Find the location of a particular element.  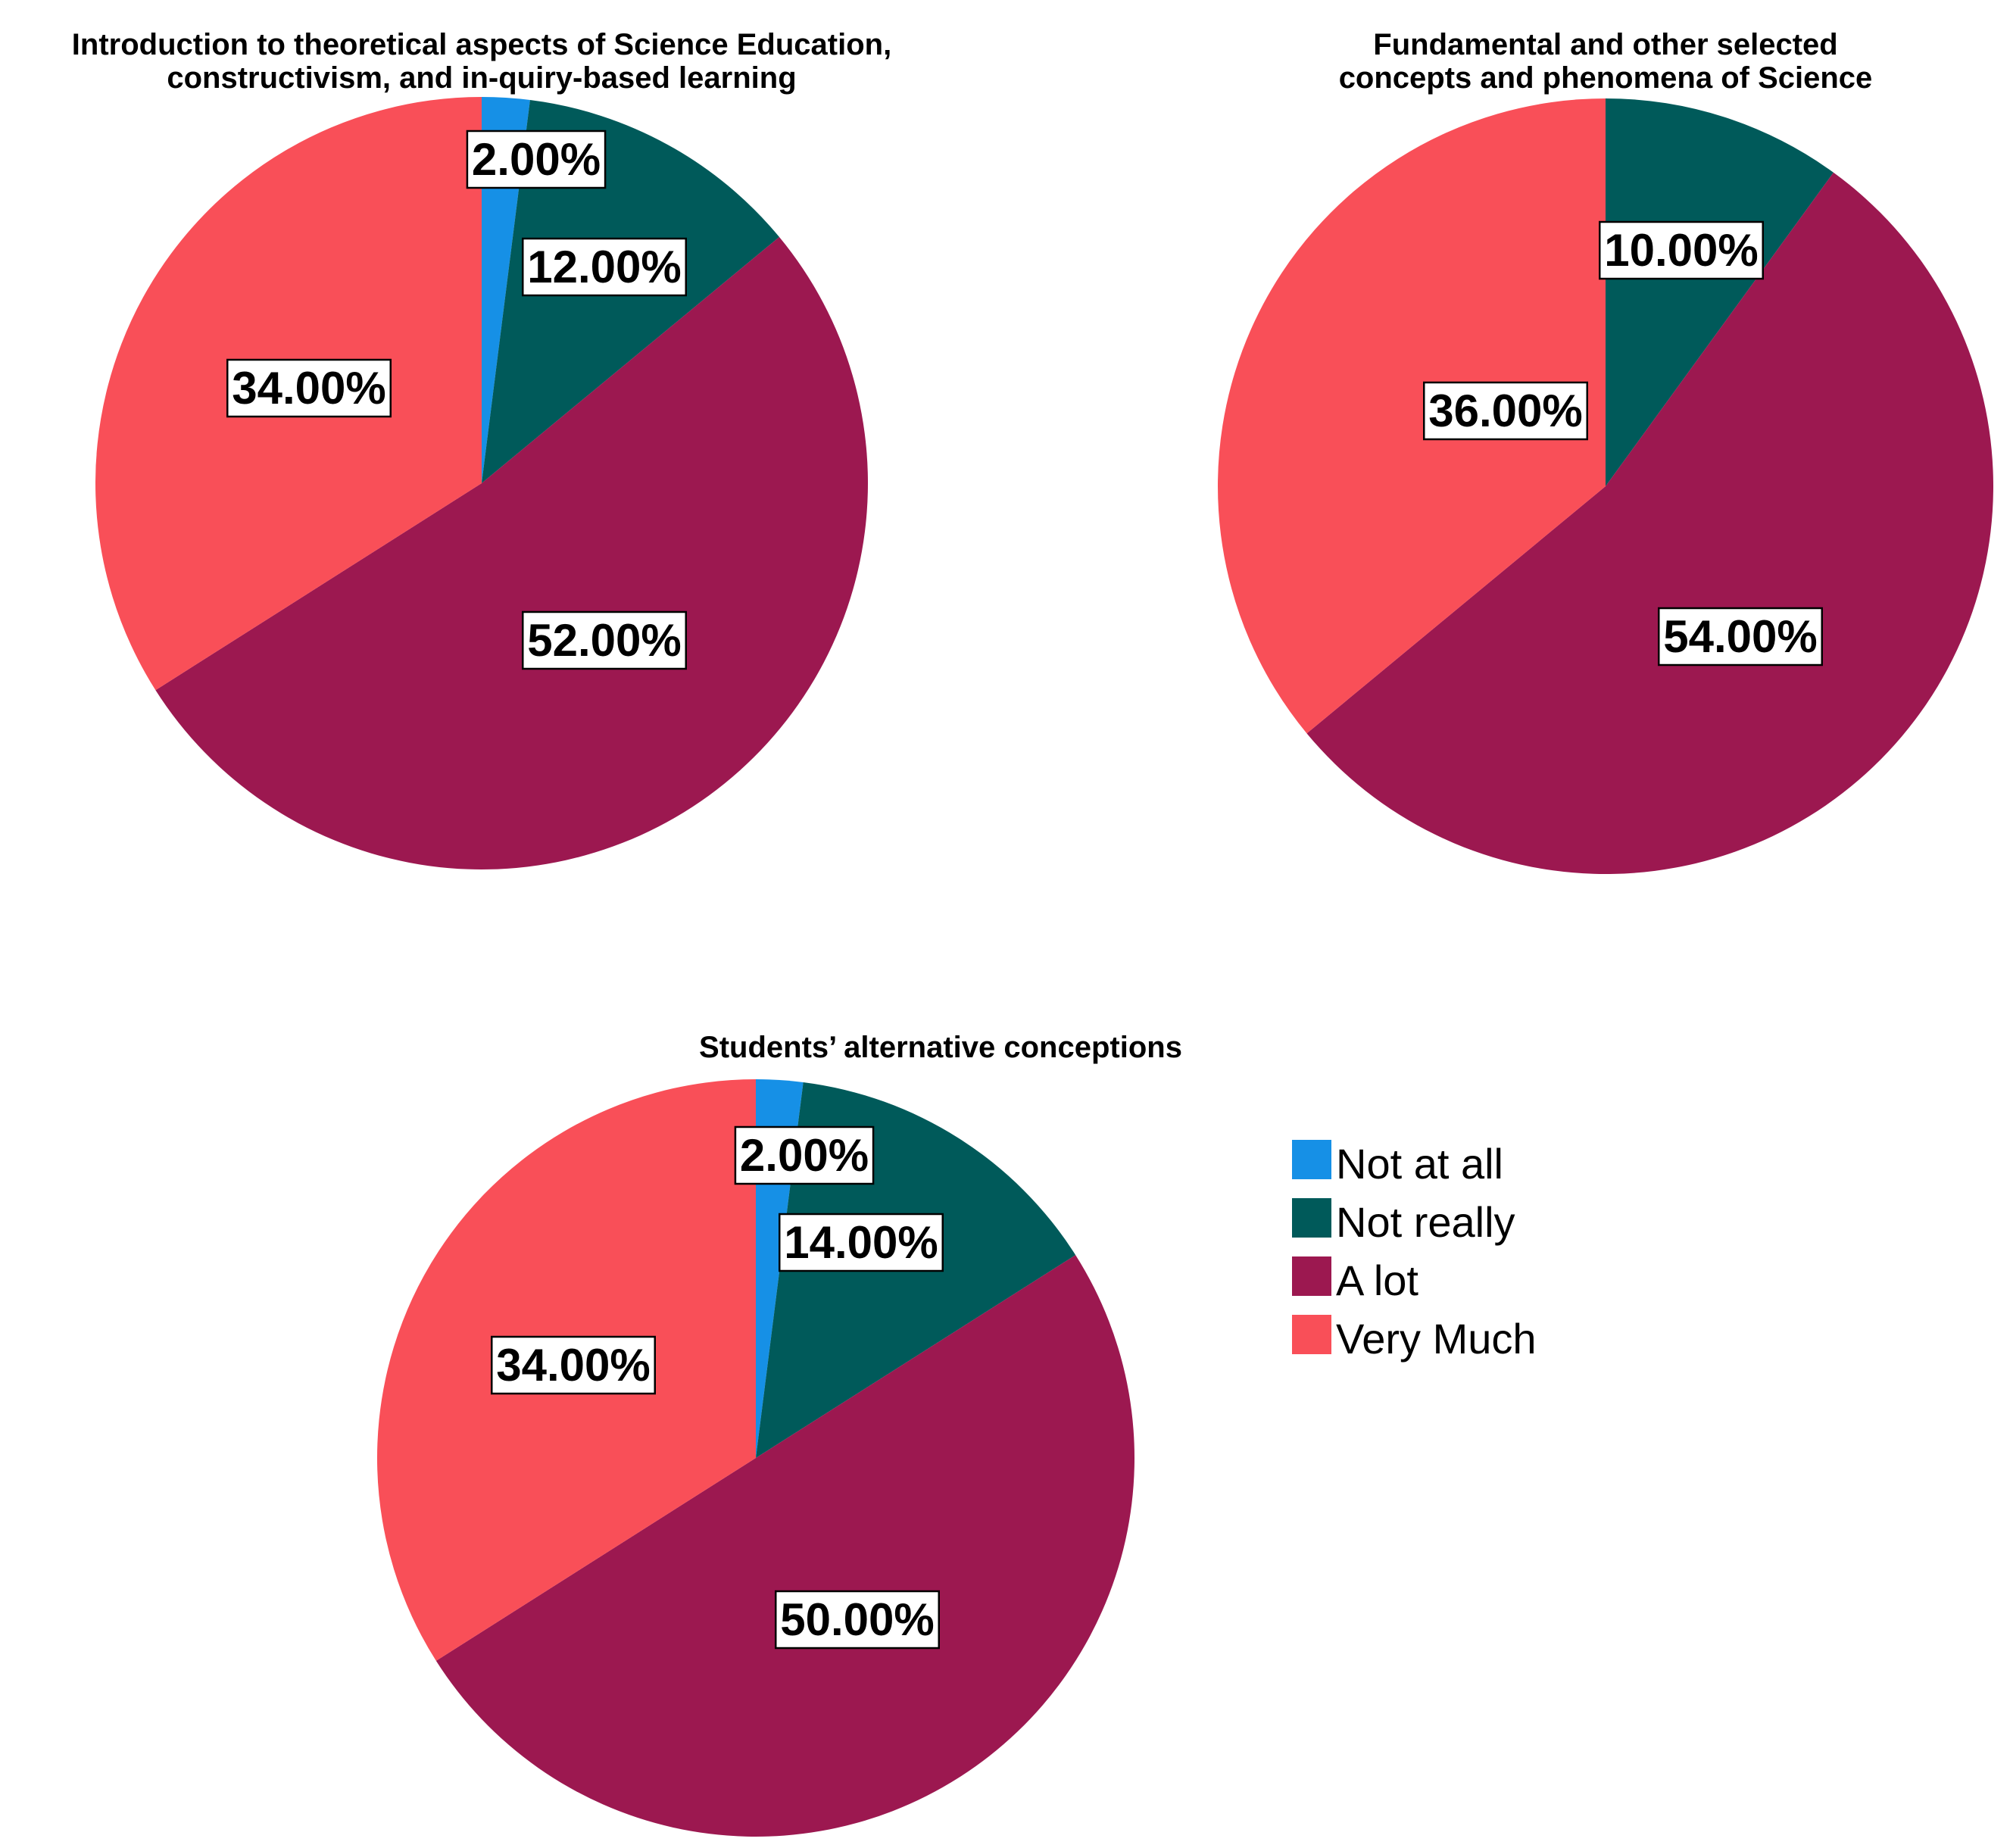

pie-labels: 2.00% 12.00% 52.00% 34.00% is located at coordinates (456, 400).